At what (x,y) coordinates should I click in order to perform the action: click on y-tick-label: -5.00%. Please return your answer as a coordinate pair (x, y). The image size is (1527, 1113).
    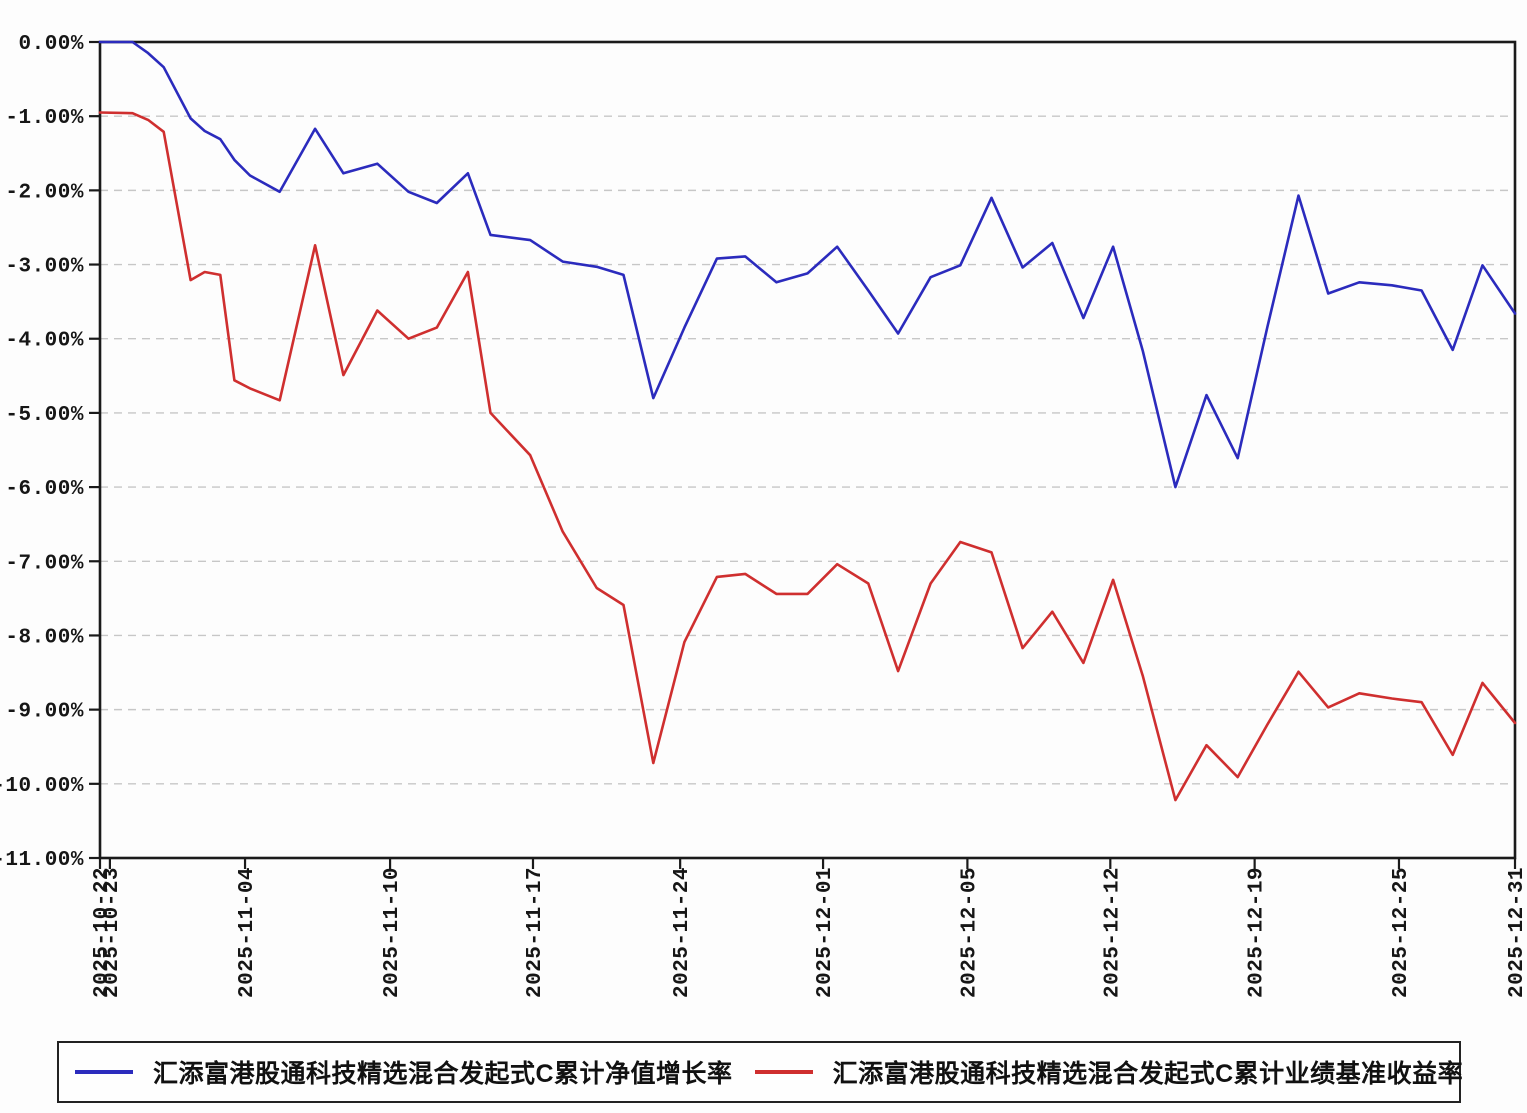
    Looking at the image, I should click on (44, 415).